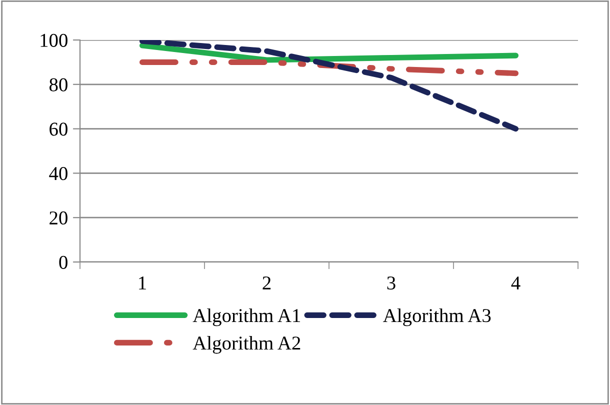  I want to click on y-tick-label: 20, so click(59, 218).